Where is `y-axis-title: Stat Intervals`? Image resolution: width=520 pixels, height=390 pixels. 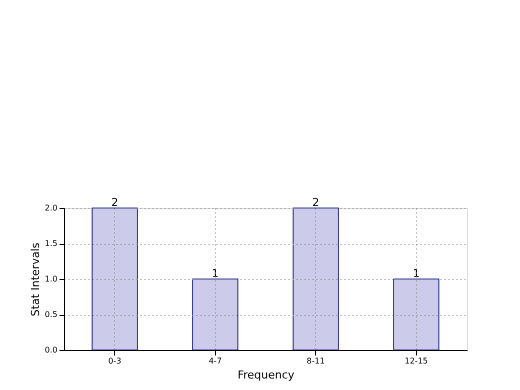
y-axis-title: Stat Intervals is located at coordinates (35, 279).